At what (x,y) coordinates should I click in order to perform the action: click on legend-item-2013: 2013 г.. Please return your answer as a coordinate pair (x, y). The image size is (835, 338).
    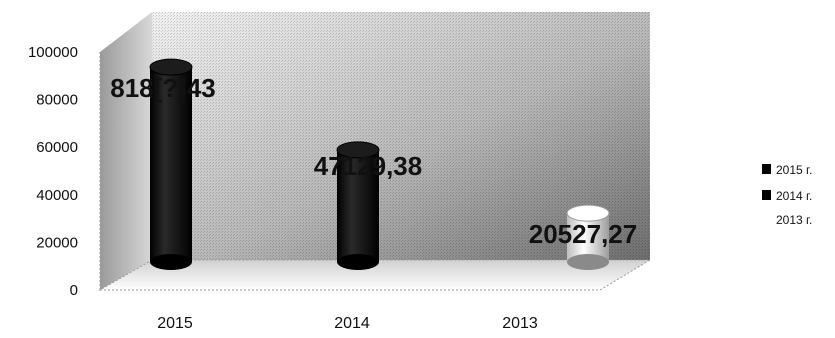
    Looking at the image, I should click on (794, 220).